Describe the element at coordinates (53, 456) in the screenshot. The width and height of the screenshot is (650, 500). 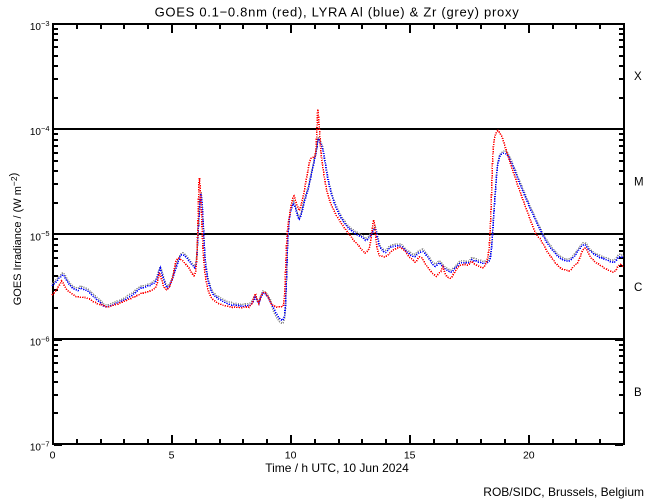
I see `svg-text: 0` at that location.